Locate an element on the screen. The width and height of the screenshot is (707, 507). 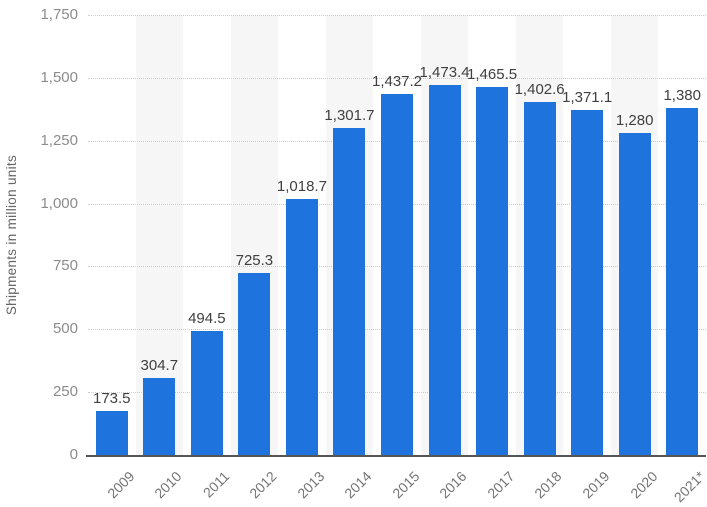
x-tick-label: 2010 is located at coordinates (168, 485).